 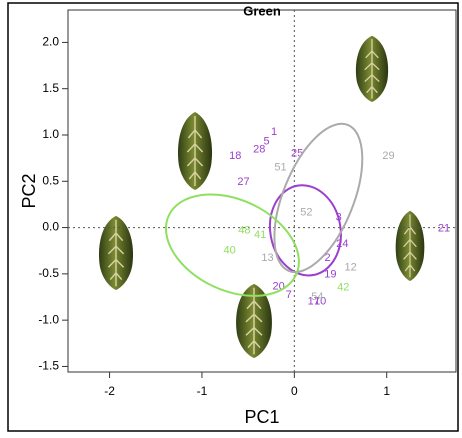 What do you see at coordinates (388, 156) in the screenshot?
I see `point-label: 29` at bounding box center [388, 156].